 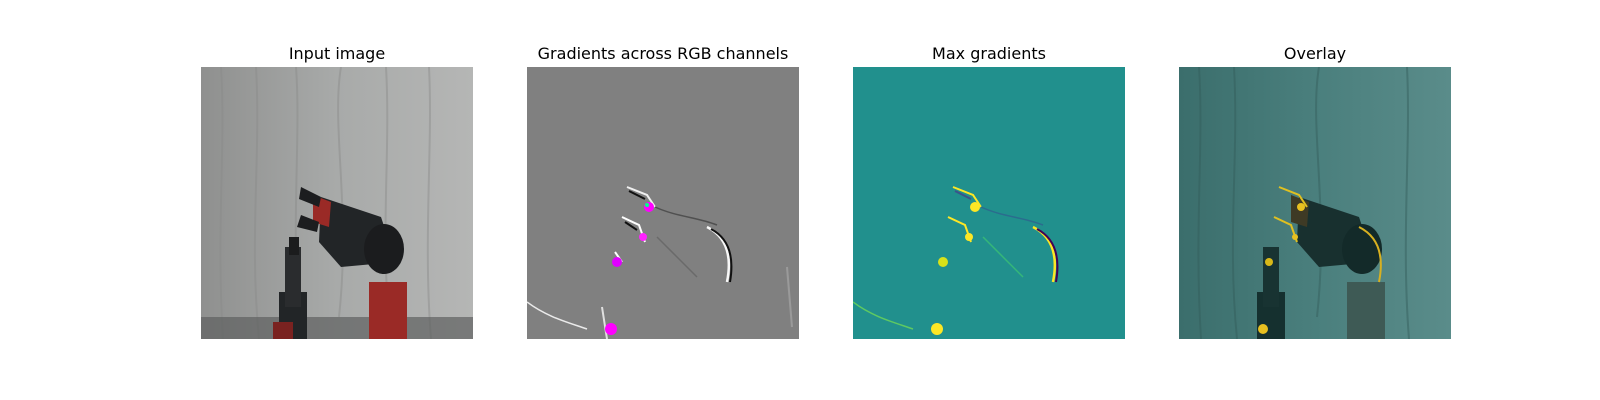 What do you see at coordinates (649, 207) in the screenshot?
I see `gradient-highlight` at bounding box center [649, 207].